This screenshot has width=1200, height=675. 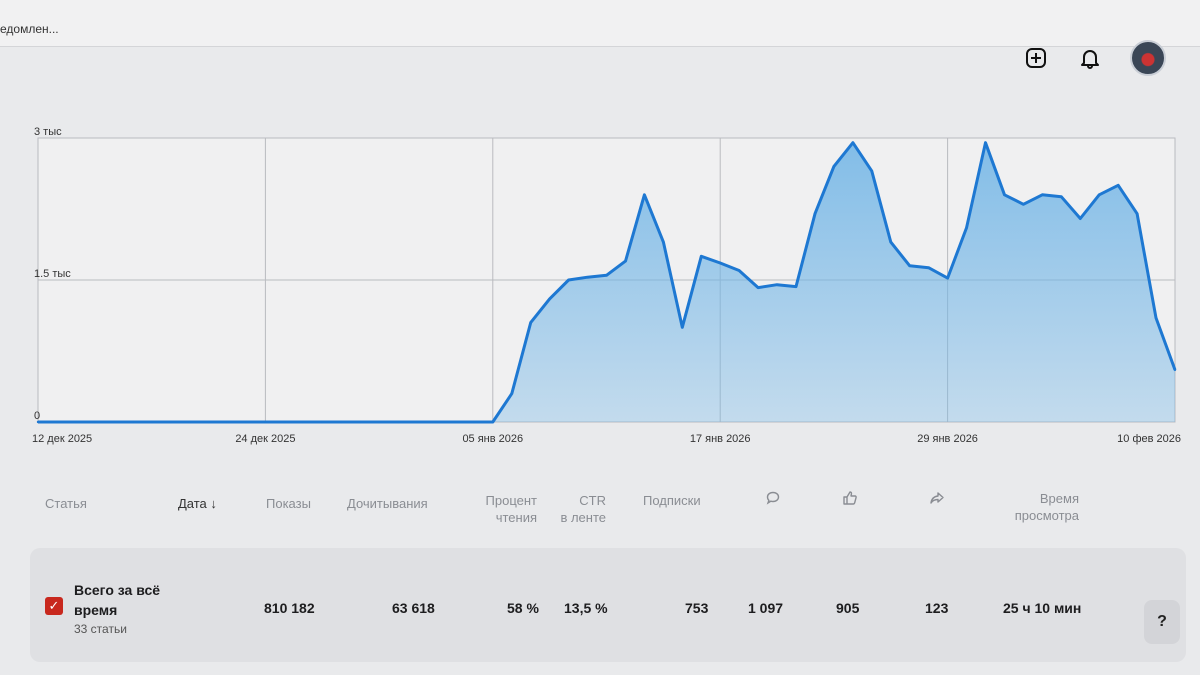 What do you see at coordinates (575, 509) in the screenshot?
I see `header-ctr: CTR в ленте` at bounding box center [575, 509].